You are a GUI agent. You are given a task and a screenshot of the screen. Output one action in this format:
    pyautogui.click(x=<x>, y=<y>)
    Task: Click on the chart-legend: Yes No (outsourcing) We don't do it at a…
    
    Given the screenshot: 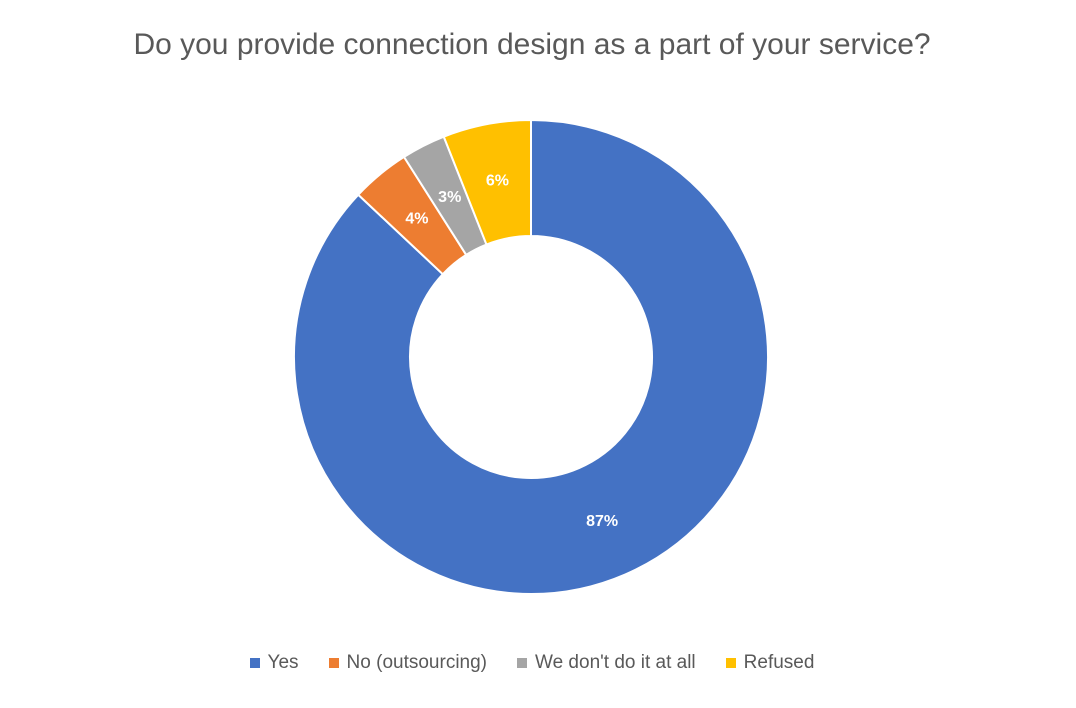 What is the action you would take?
    pyautogui.click(x=532, y=663)
    